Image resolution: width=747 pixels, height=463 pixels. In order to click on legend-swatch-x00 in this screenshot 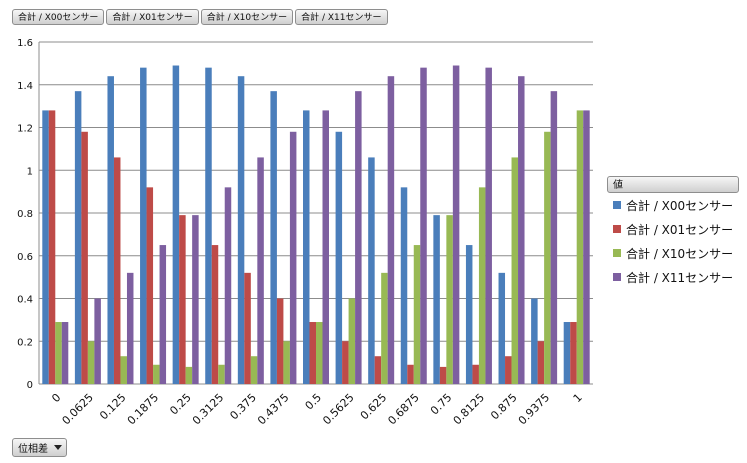, I will do `click(617, 205)`.